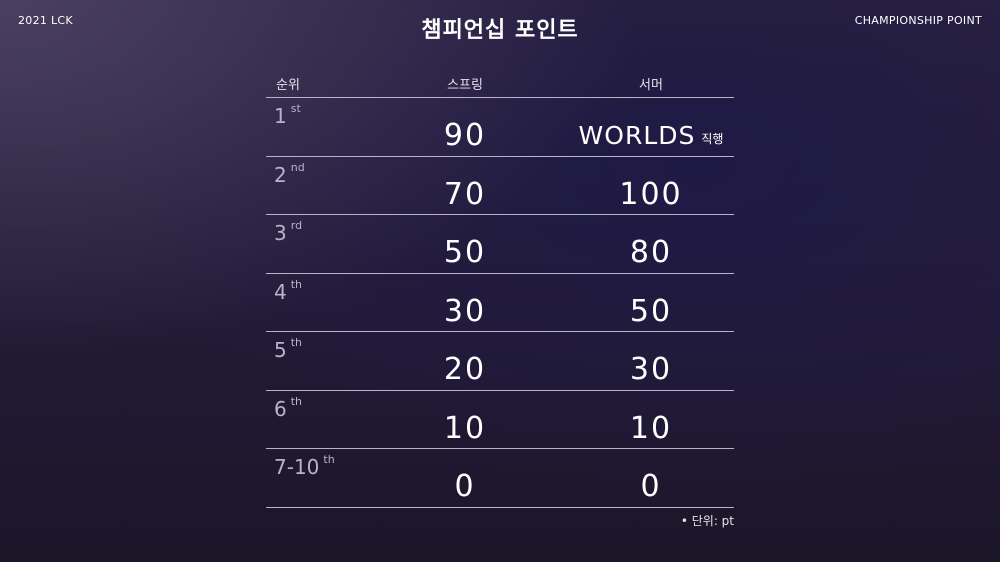 The image size is (1000, 562). What do you see at coordinates (637, 135) in the screenshot?
I see `worlds-label: WORLDS` at bounding box center [637, 135].